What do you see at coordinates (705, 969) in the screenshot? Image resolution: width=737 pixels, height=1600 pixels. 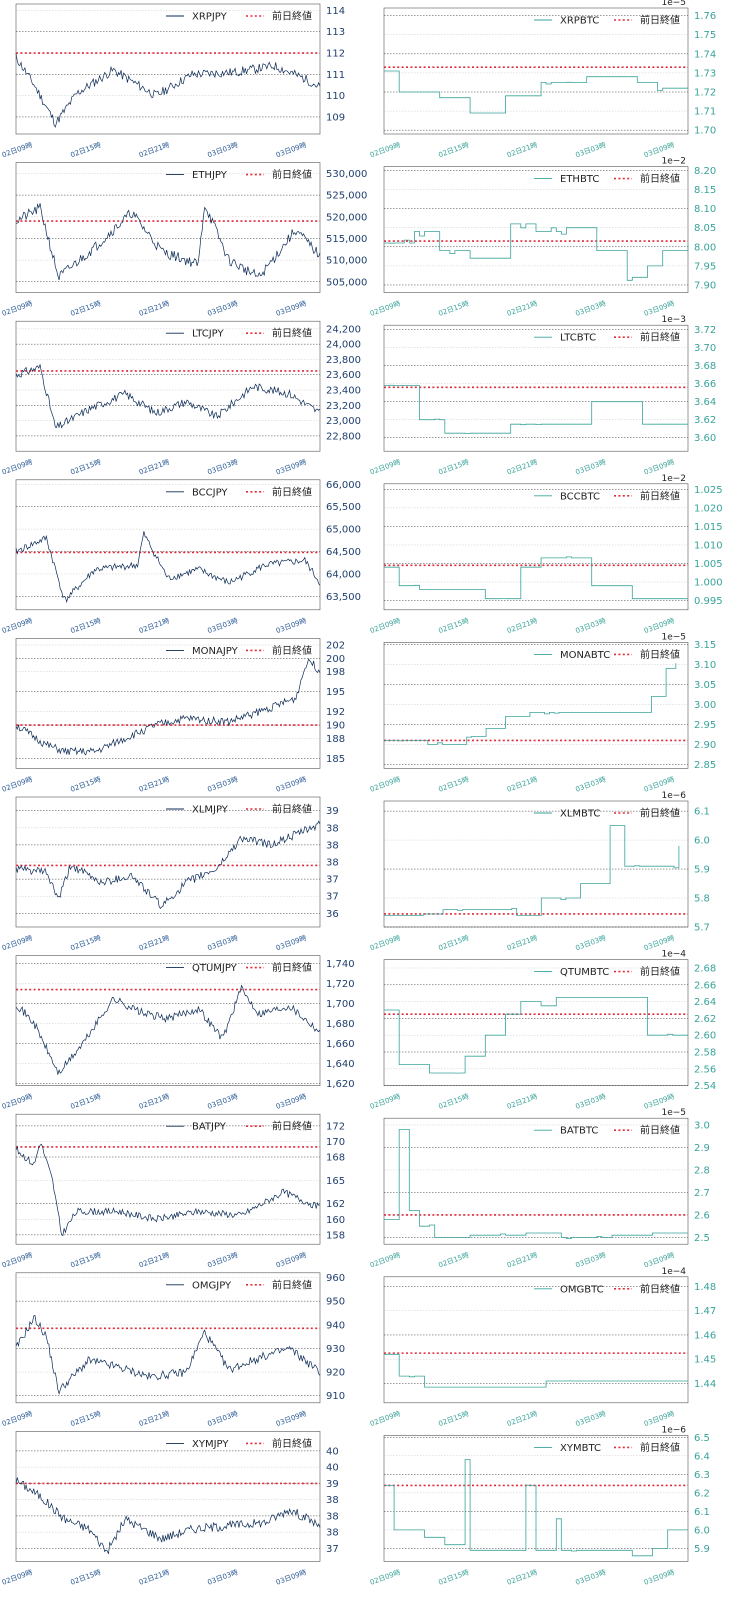 I see `y-tick-label: 2.68` at bounding box center [705, 969].